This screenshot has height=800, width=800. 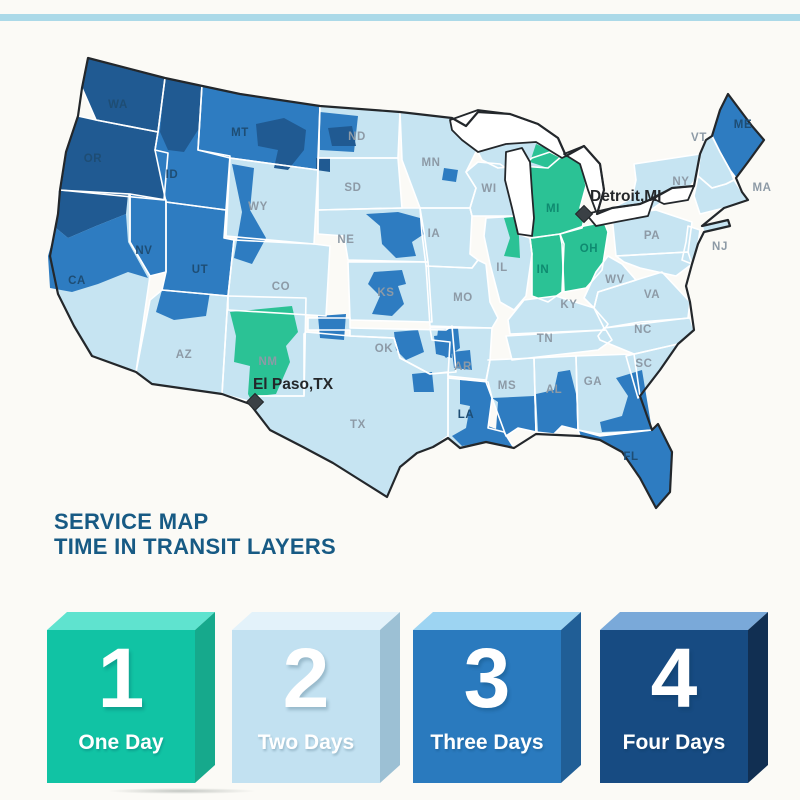 What do you see at coordinates (423, 382) in the screenshot?
I see `patch-tx-north` at bounding box center [423, 382].